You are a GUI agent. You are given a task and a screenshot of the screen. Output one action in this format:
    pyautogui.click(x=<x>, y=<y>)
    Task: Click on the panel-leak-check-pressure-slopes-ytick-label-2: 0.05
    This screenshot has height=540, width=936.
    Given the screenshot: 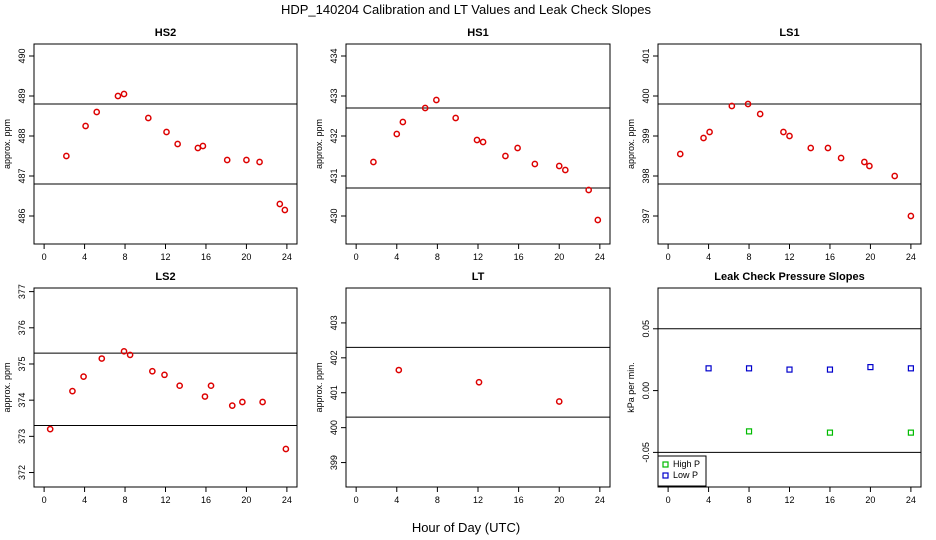 What is the action you would take?
    pyautogui.click(x=646, y=329)
    